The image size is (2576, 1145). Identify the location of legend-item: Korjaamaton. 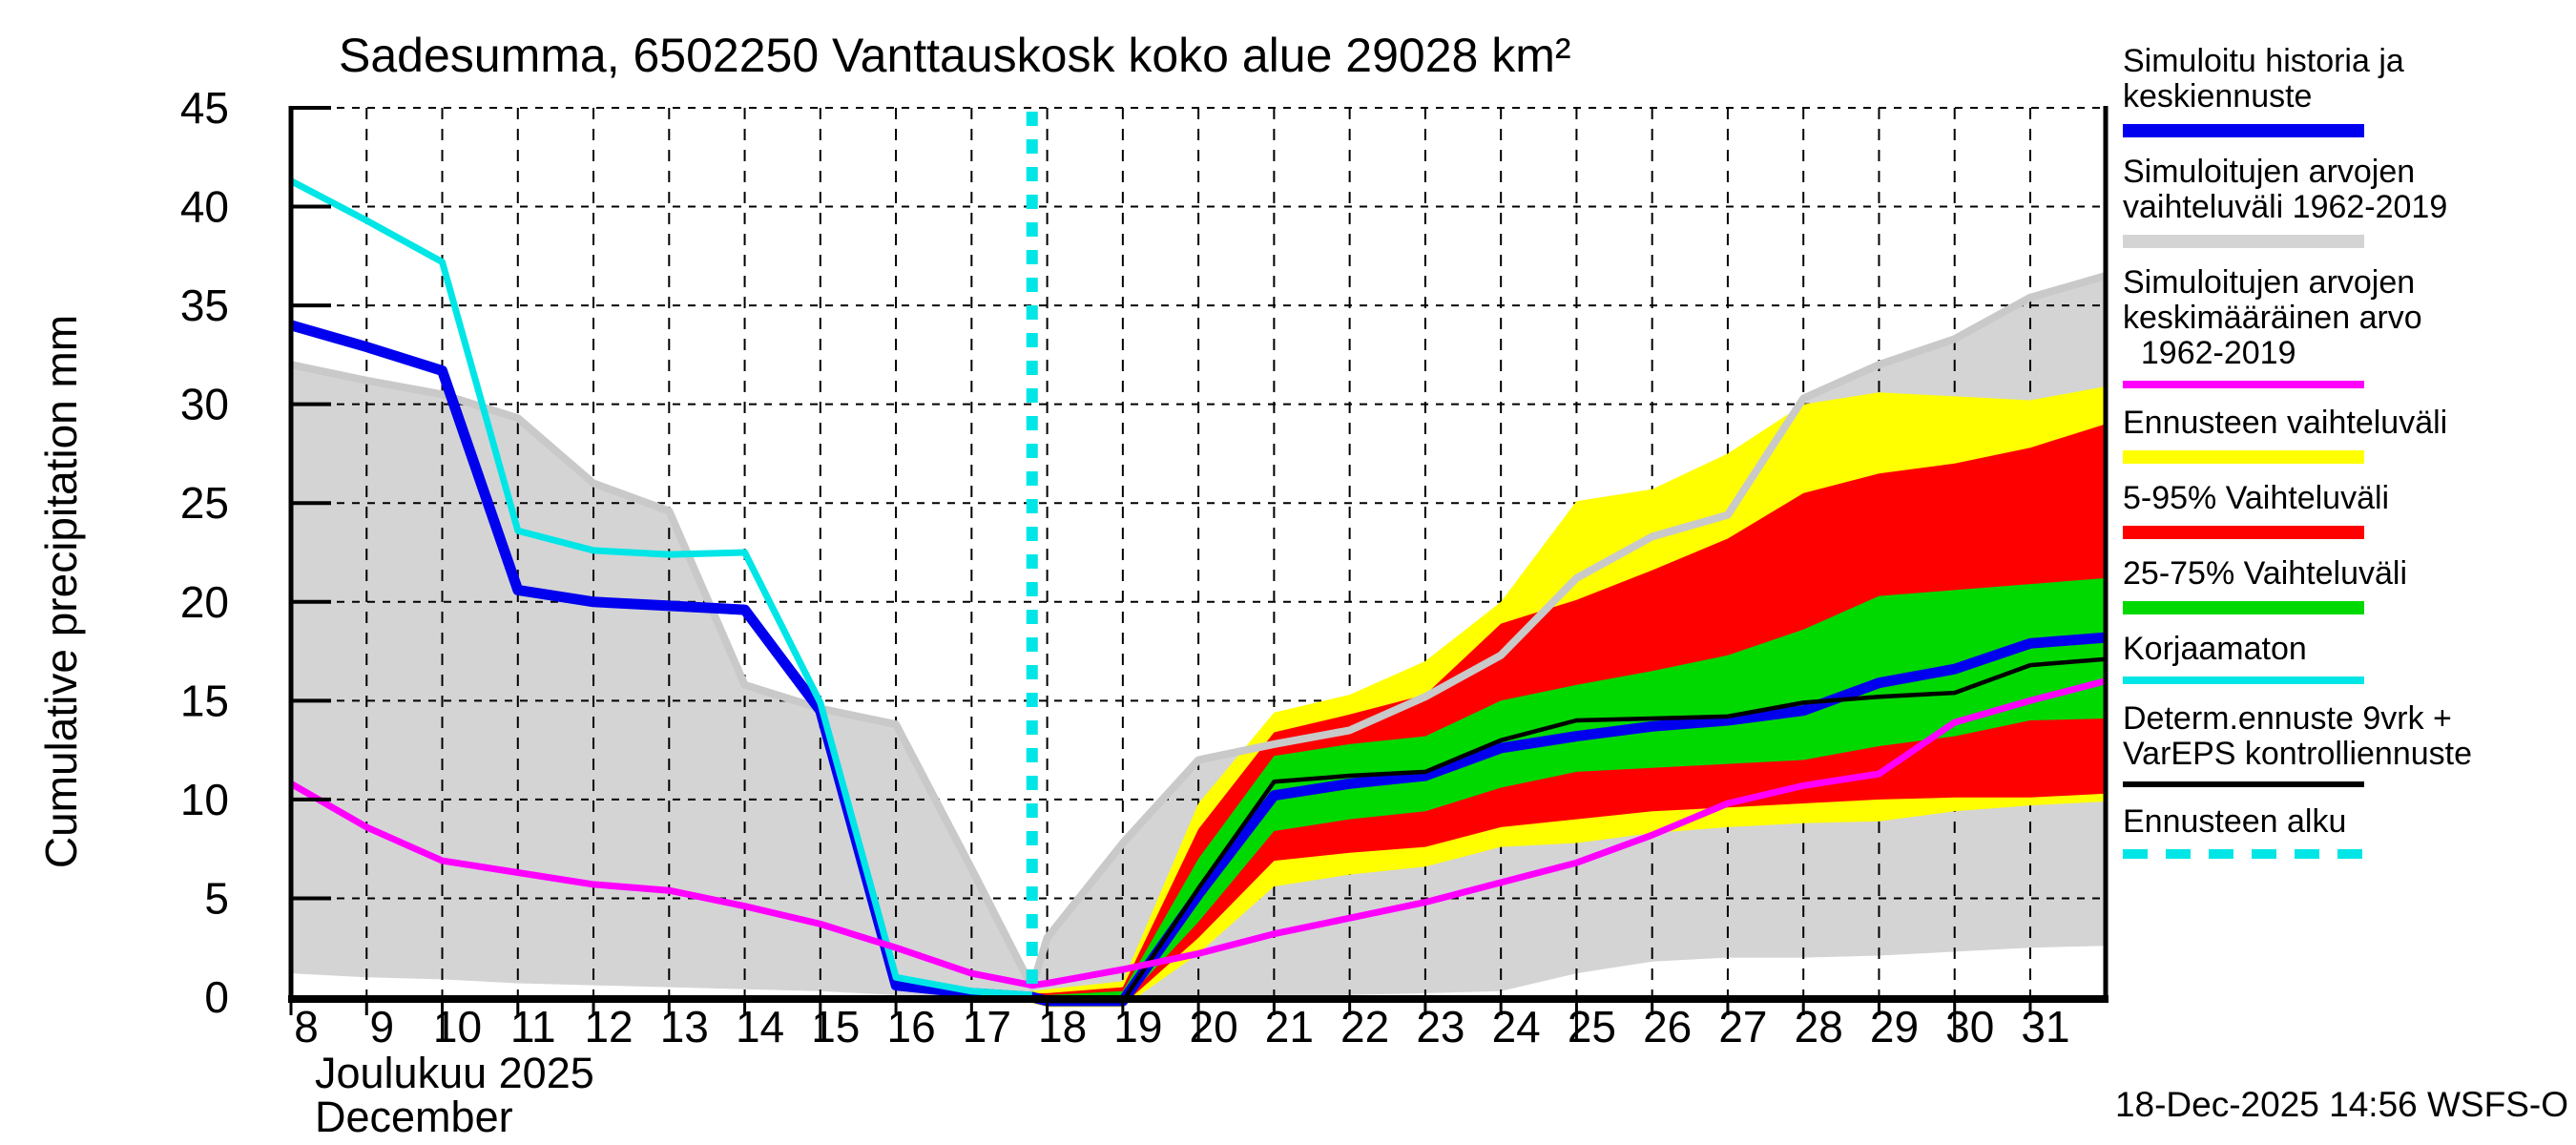
(2347, 658).